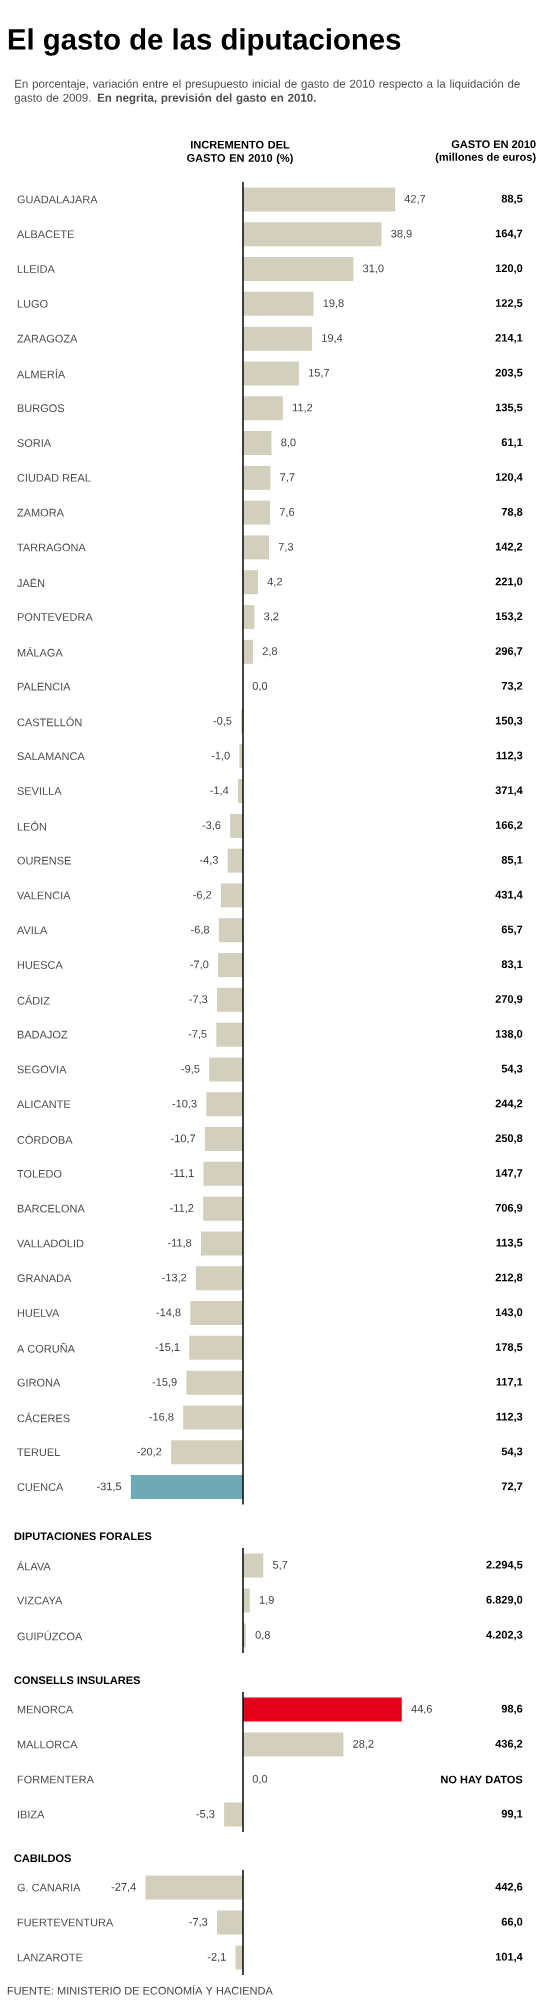 This screenshot has width=550, height=2000. Describe the element at coordinates (509, 895) in the screenshot. I see `text: 431,4` at that location.